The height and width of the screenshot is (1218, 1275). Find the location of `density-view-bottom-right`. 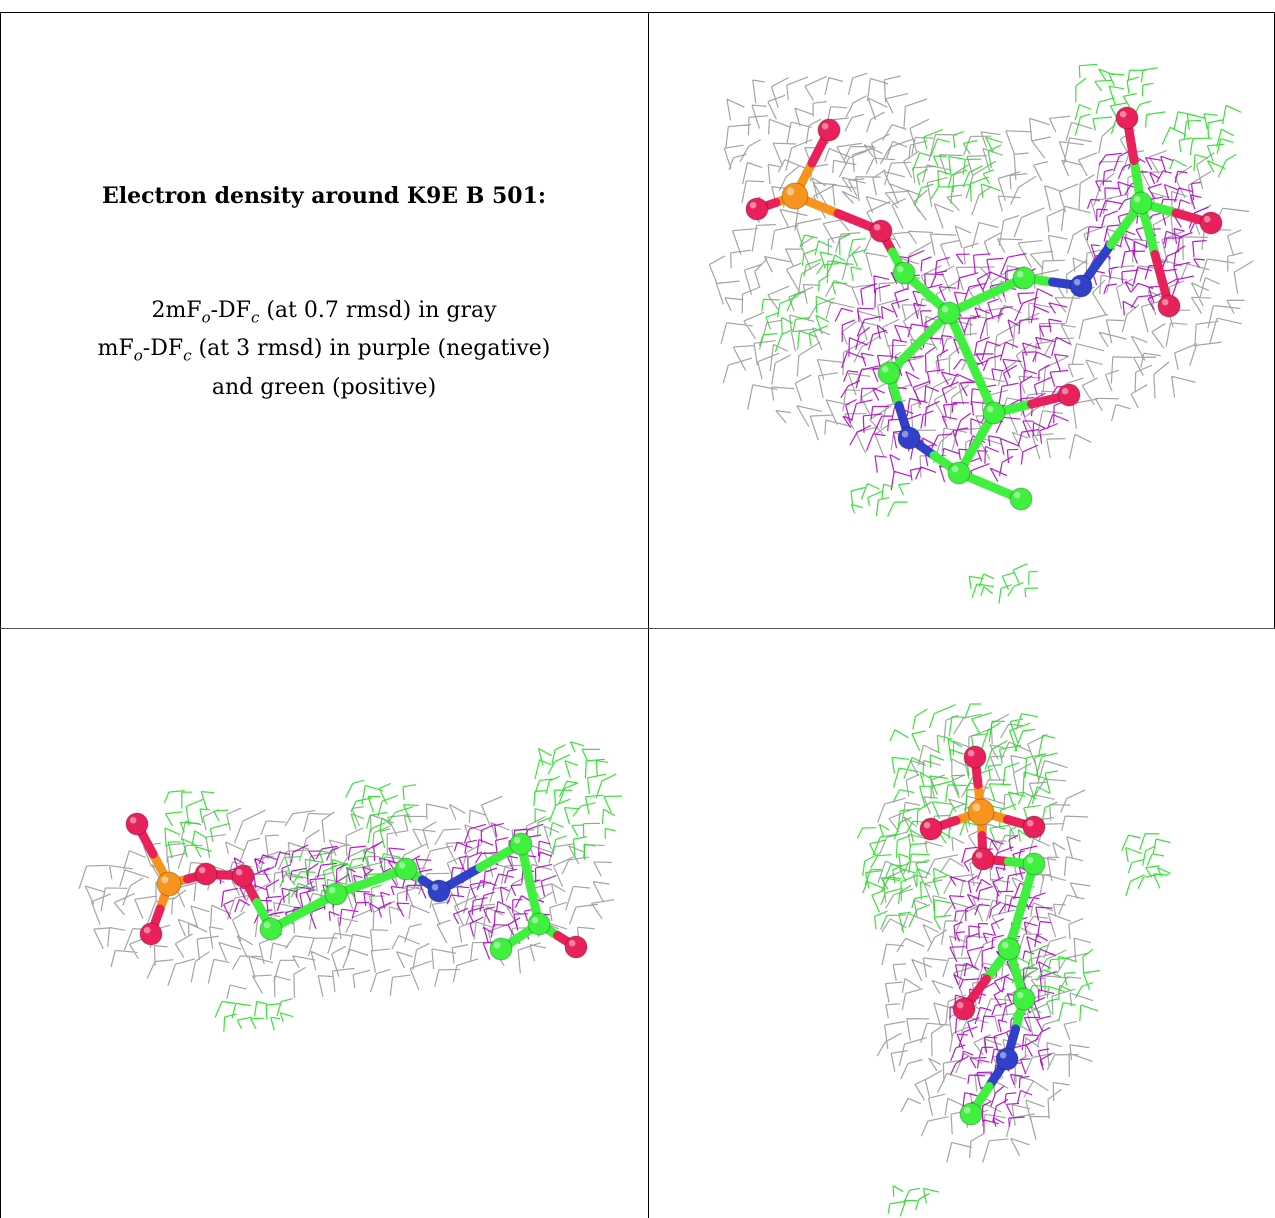

density-view-bottom-right is located at coordinates (1014, 960).